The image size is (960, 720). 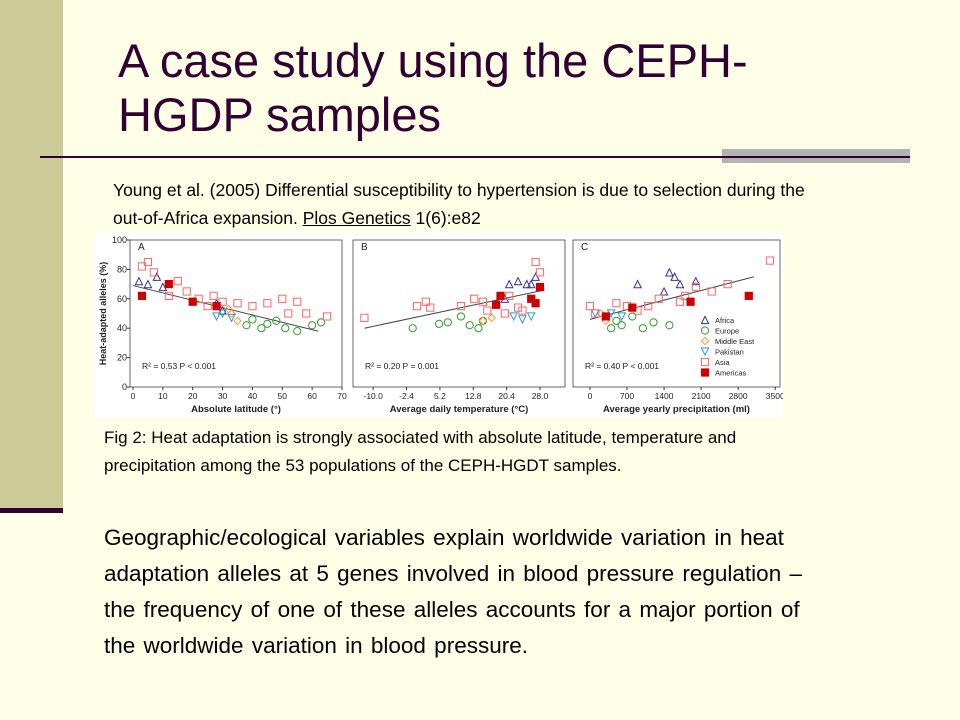 What do you see at coordinates (584, 247) in the screenshot?
I see `panel-letter: C` at bounding box center [584, 247].